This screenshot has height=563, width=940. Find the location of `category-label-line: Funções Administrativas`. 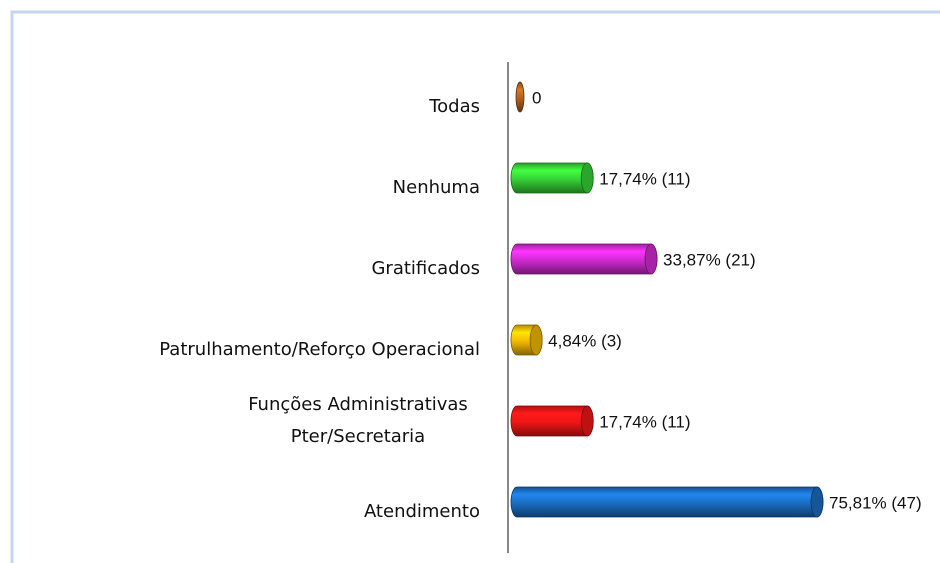

category-label-line: Funções Administrativas is located at coordinates (358, 404).